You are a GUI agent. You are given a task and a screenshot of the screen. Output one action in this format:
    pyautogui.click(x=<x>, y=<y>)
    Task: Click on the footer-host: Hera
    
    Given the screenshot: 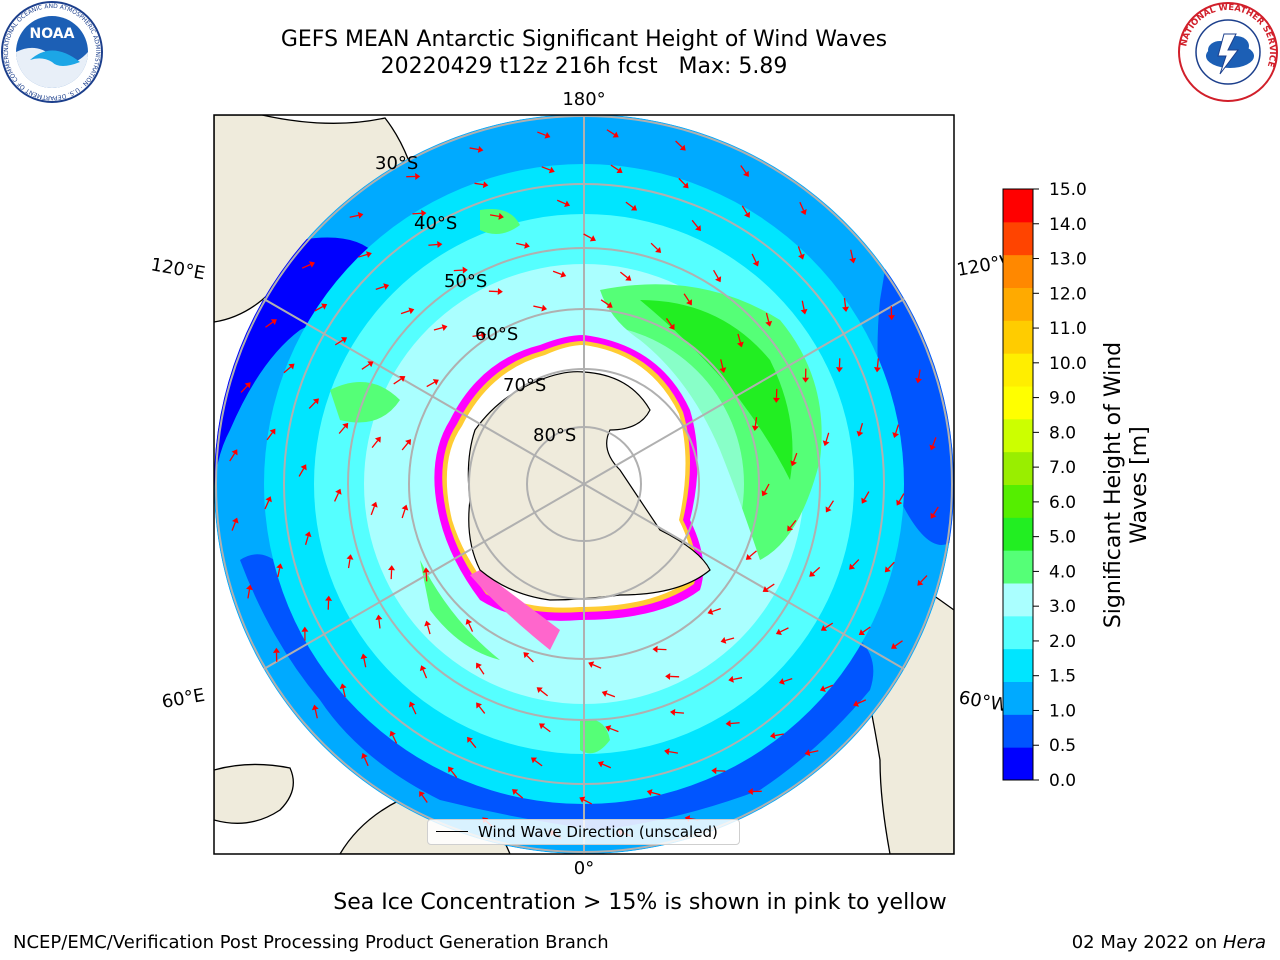 What is the action you would take?
    pyautogui.click(x=1244, y=942)
    